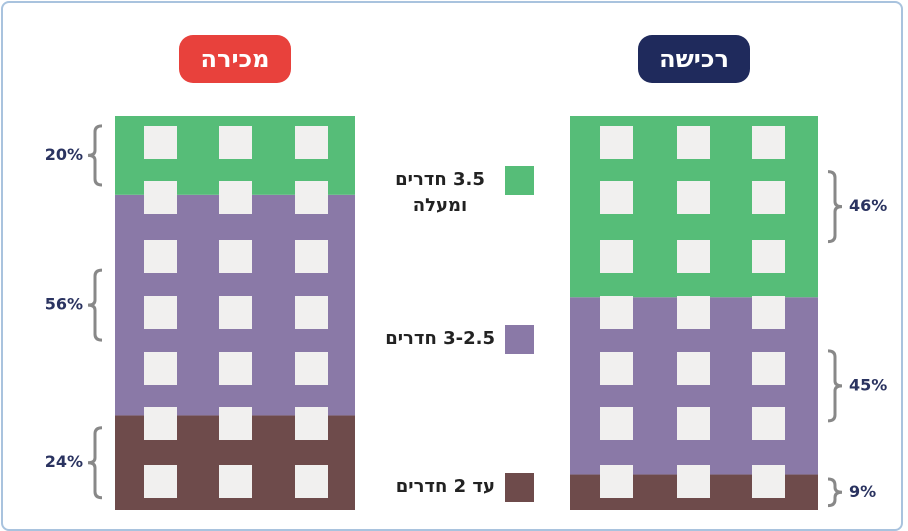  Describe the element at coordinates (64, 304) in the screenshot. I see `value-label: 56%` at that location.